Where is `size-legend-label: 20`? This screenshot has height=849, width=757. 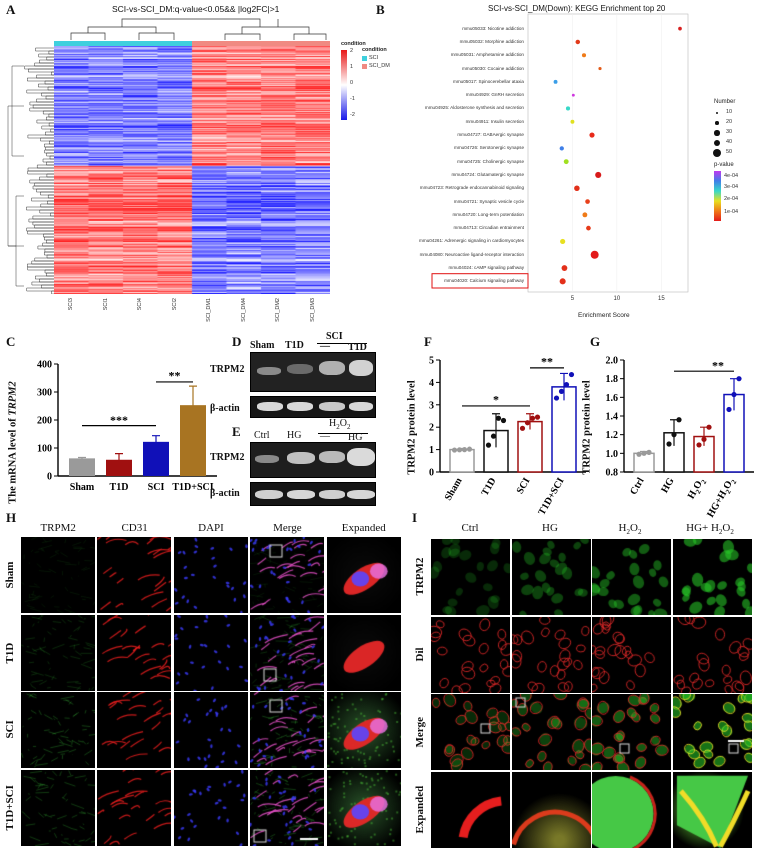
size-legend-label: 20 is located at coordinates (729, 122).